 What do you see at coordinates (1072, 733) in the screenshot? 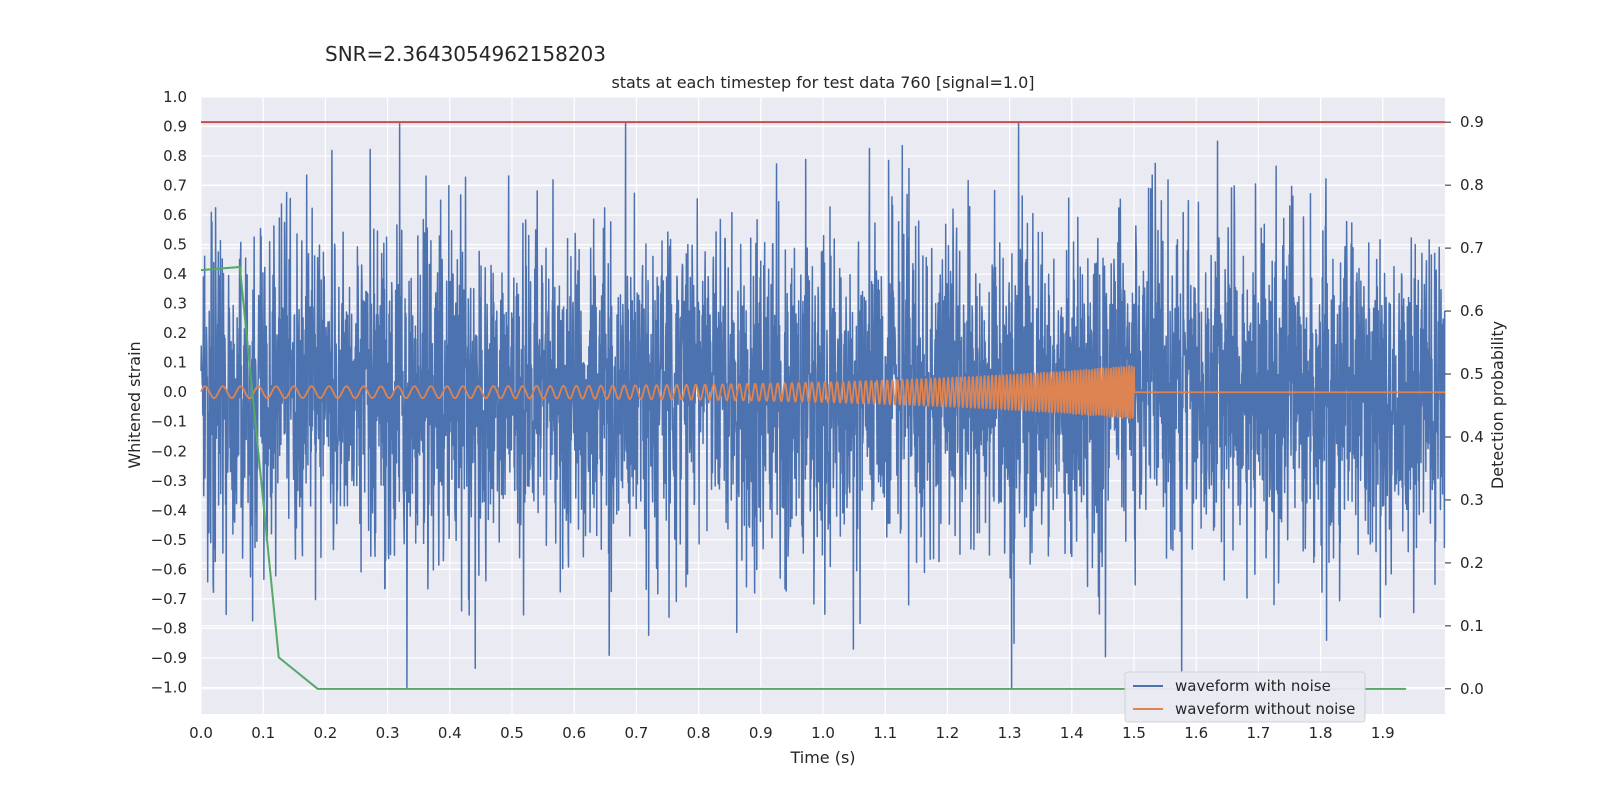
I see `x-tick-label: 1.4` at bounding box center [1072, 733].